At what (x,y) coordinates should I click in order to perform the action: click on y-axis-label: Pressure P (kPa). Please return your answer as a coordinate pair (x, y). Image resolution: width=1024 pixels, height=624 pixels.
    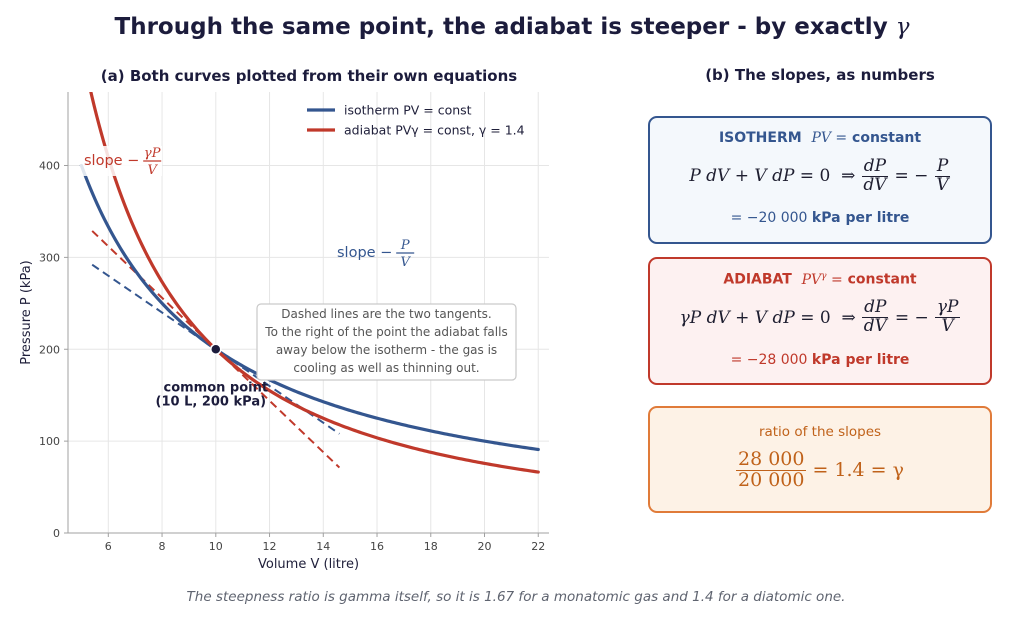
    Looking at the image, I should click on (26, 312).